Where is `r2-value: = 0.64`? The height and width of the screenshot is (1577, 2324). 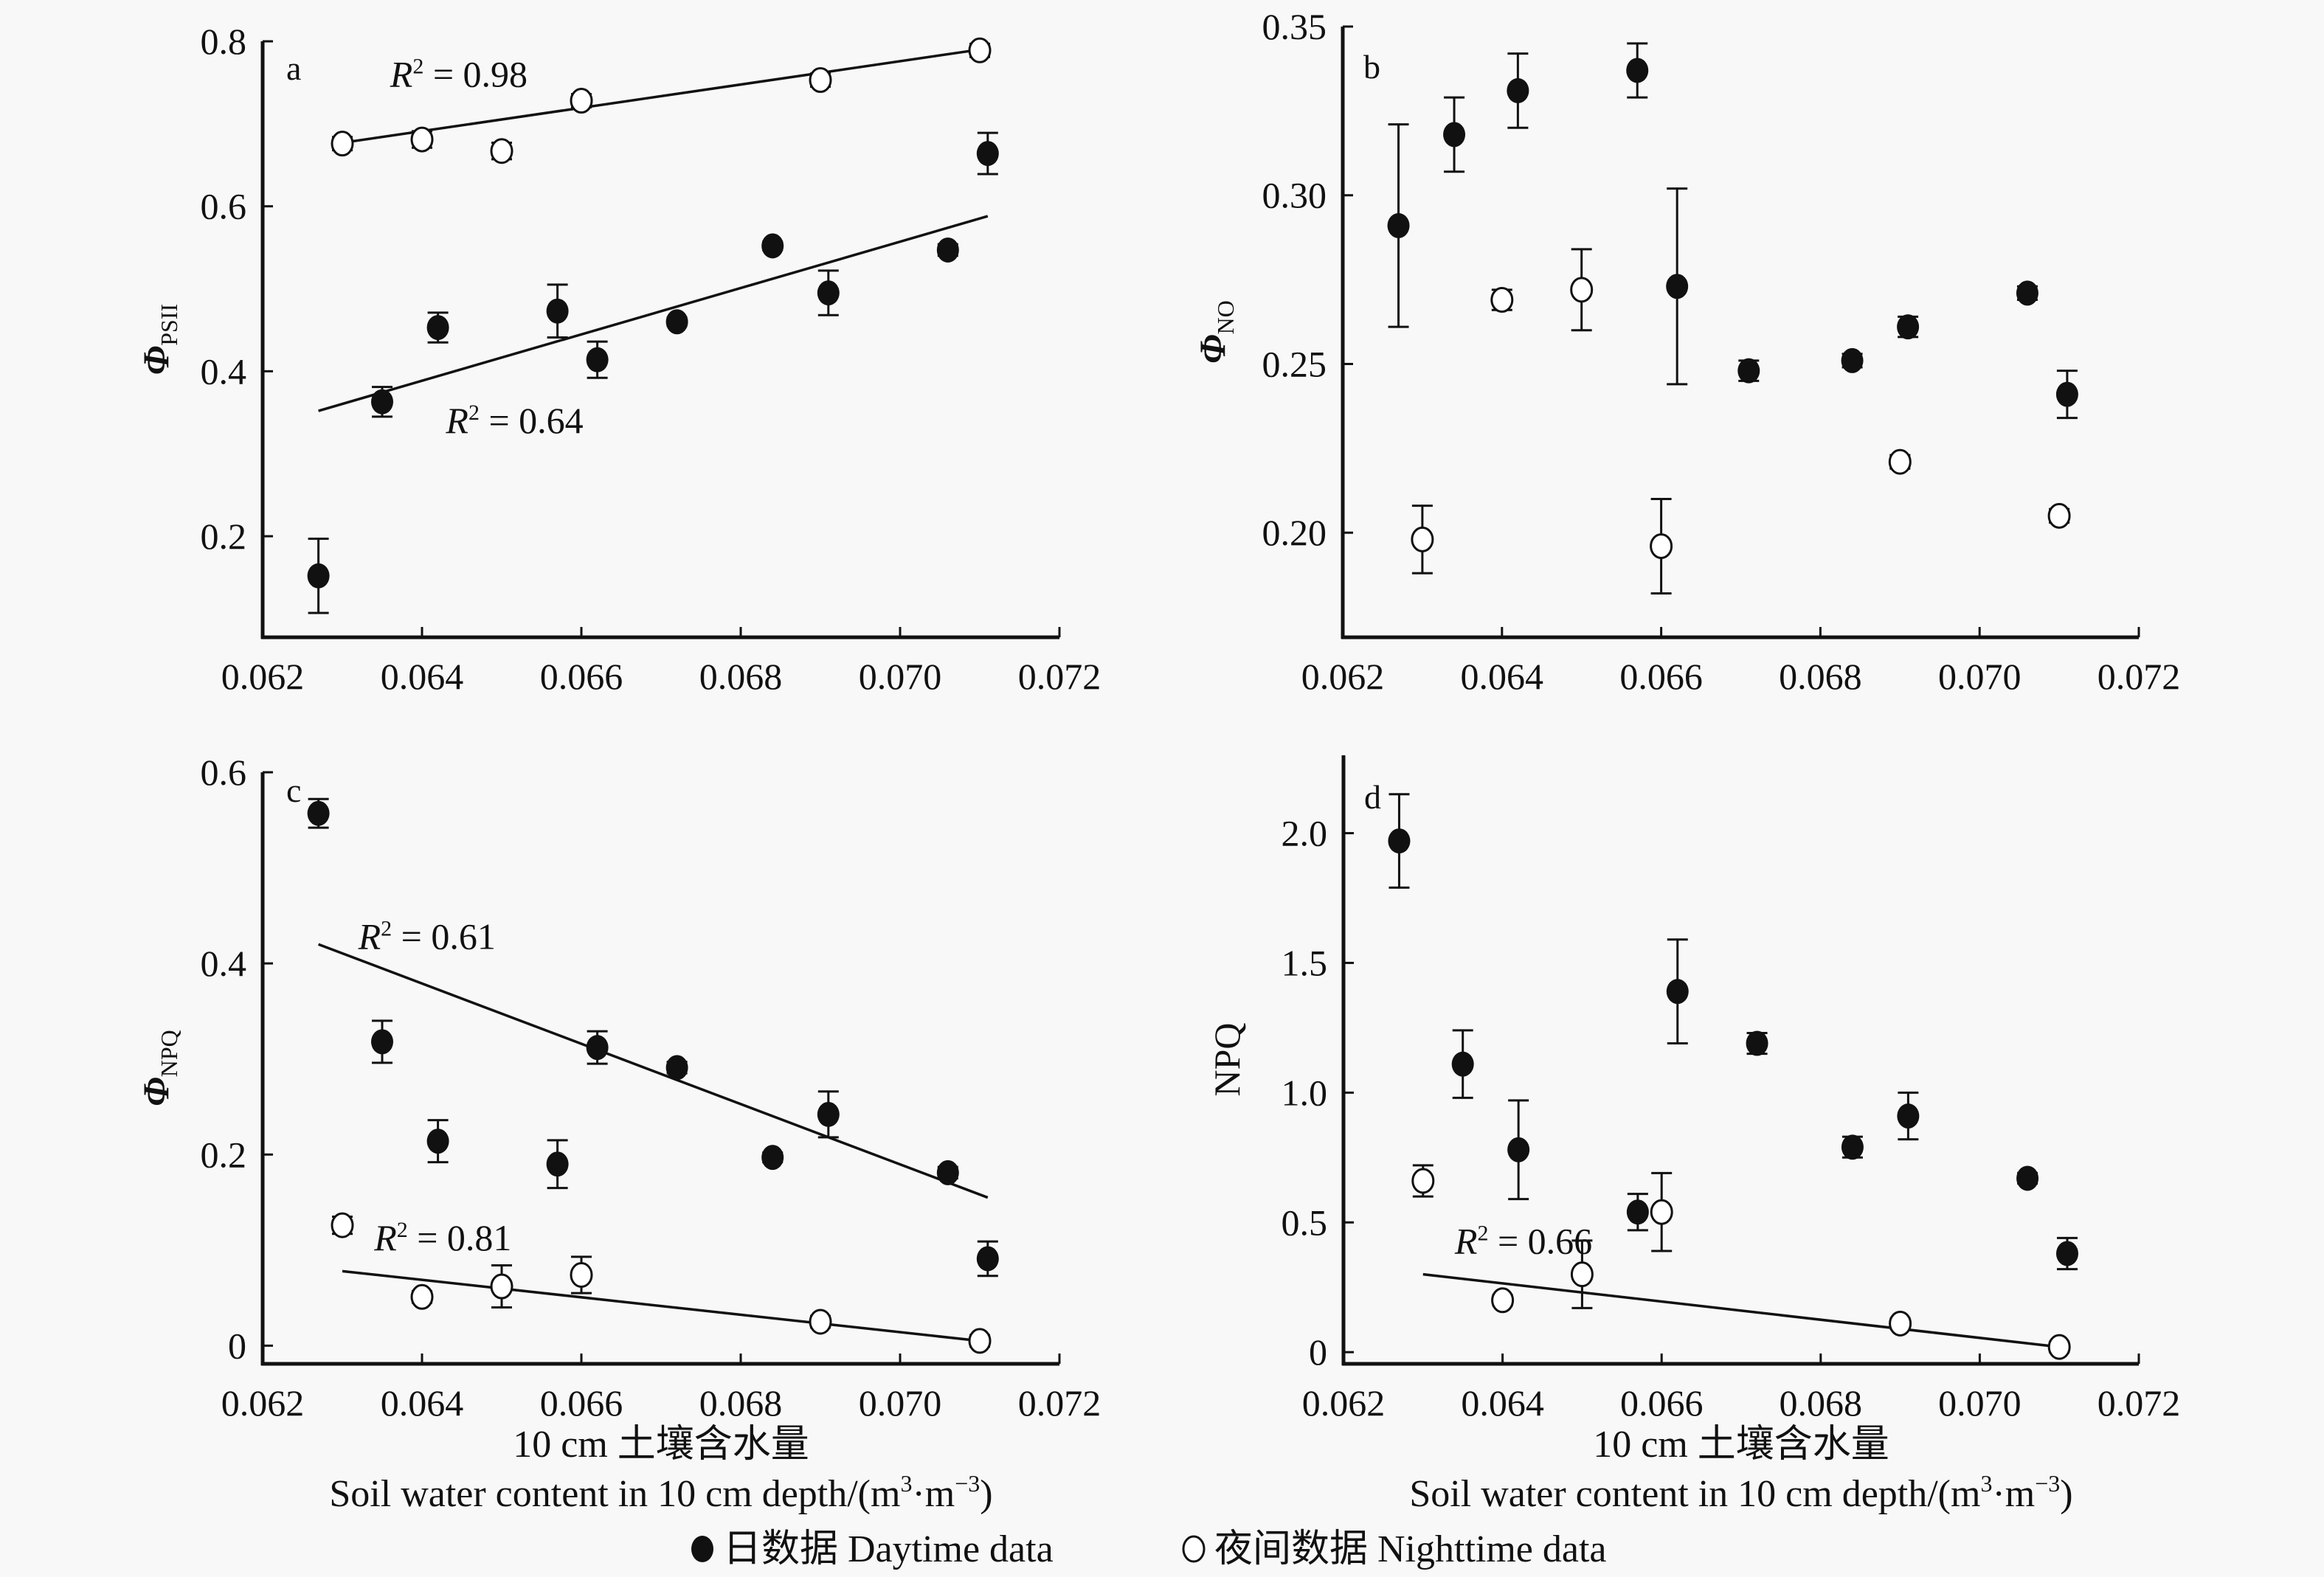 r2-value: = 0.64 is located at coordinates (532, 420).